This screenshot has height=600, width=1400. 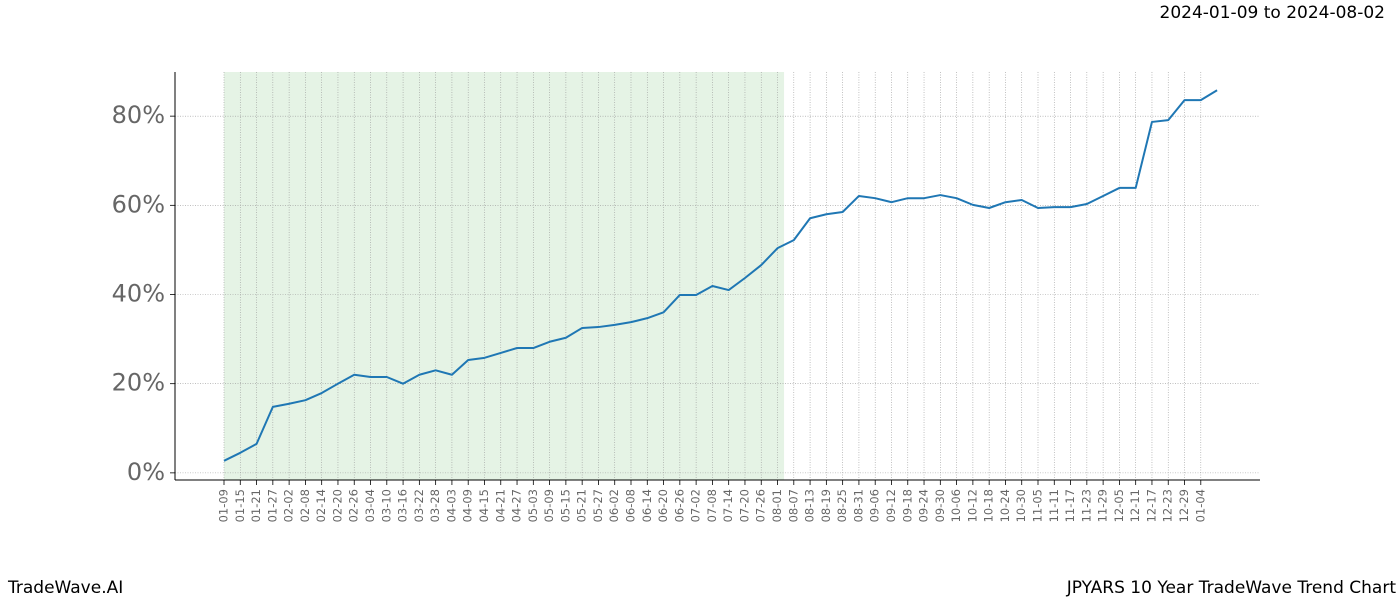 What do you see at coordinates (1168, 505) in the screenshot?
I see `x-tick-label: 12-23` at bounding box center [1168, 505].